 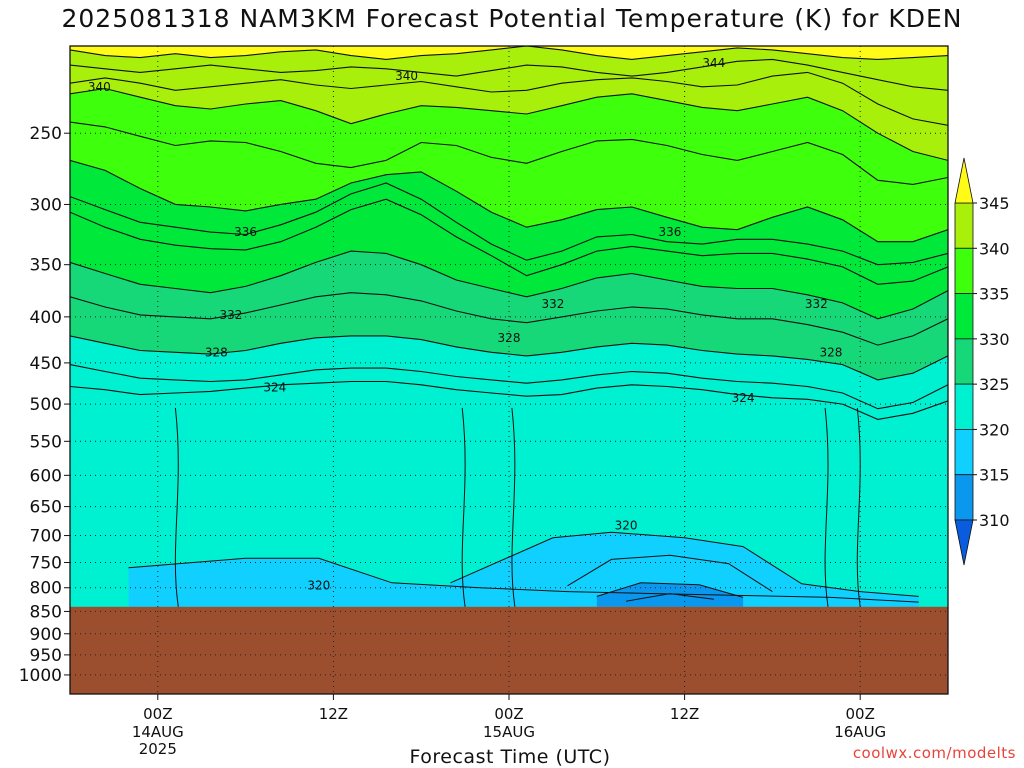 I want to click on x-tick-sublabel: 14AUG, so click(x=158, y=732).